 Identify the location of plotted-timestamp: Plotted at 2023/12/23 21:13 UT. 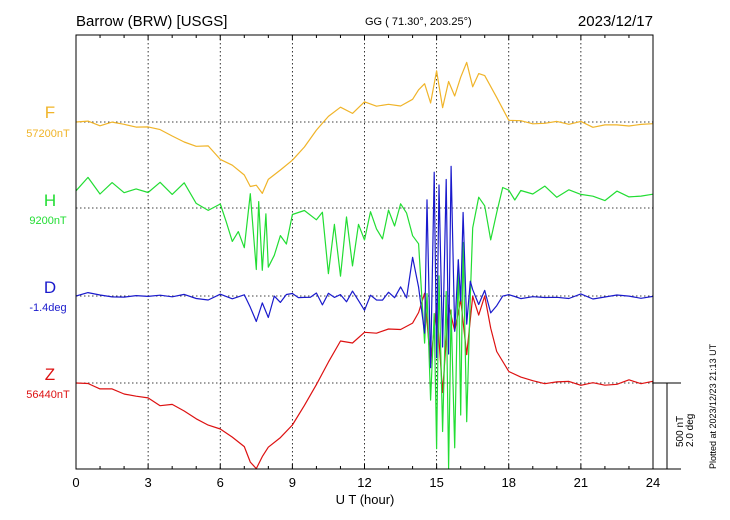
(713, 406).